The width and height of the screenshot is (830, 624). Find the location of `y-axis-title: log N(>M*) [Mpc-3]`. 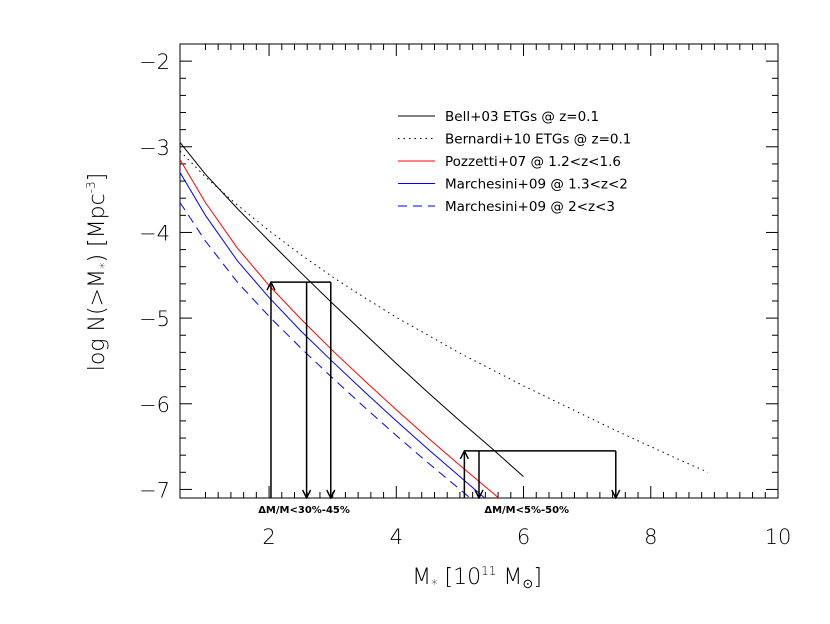

y-axis-title: log N(>M*) [Mpc-3] is located at coordinates (98, 272).